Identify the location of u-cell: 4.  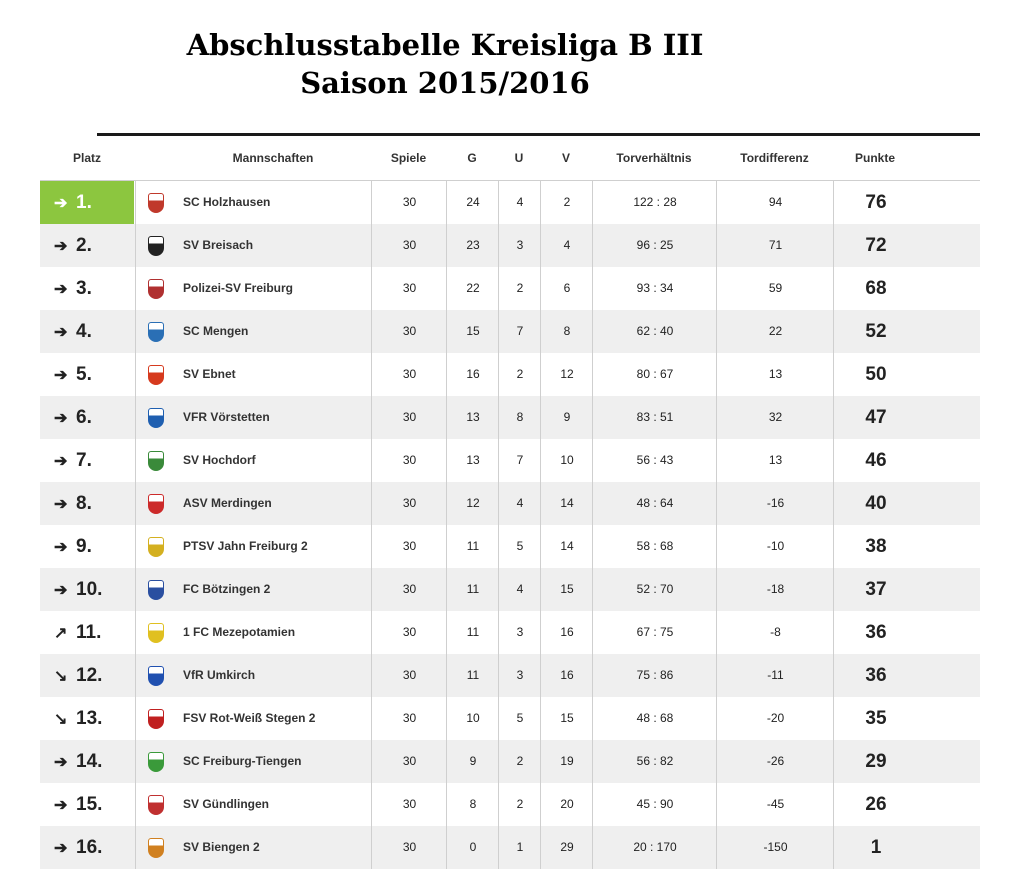
(519, 589).